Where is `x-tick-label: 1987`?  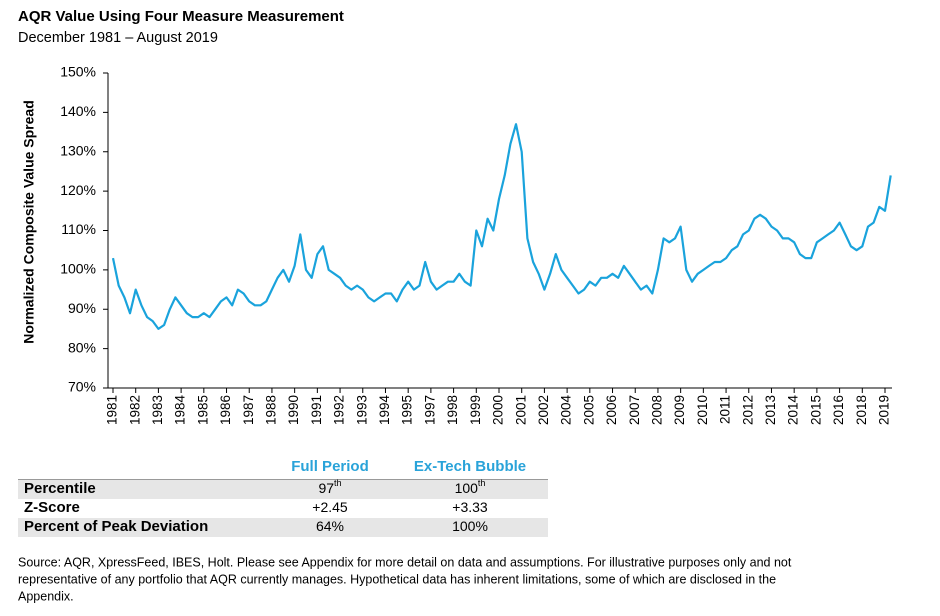
x-tick-label: 1987 is located at coordinates (248, 410).